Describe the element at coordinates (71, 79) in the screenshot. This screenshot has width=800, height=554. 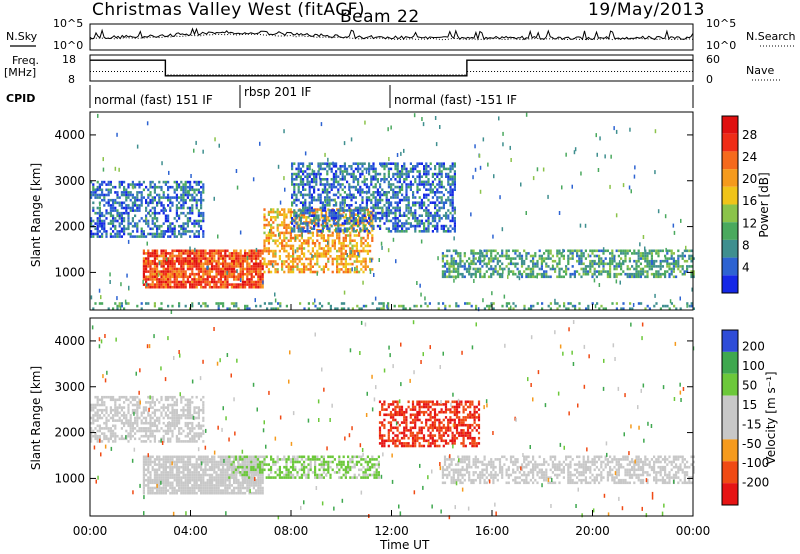
I see `freq-left-tick-bottom: 8` at that location.